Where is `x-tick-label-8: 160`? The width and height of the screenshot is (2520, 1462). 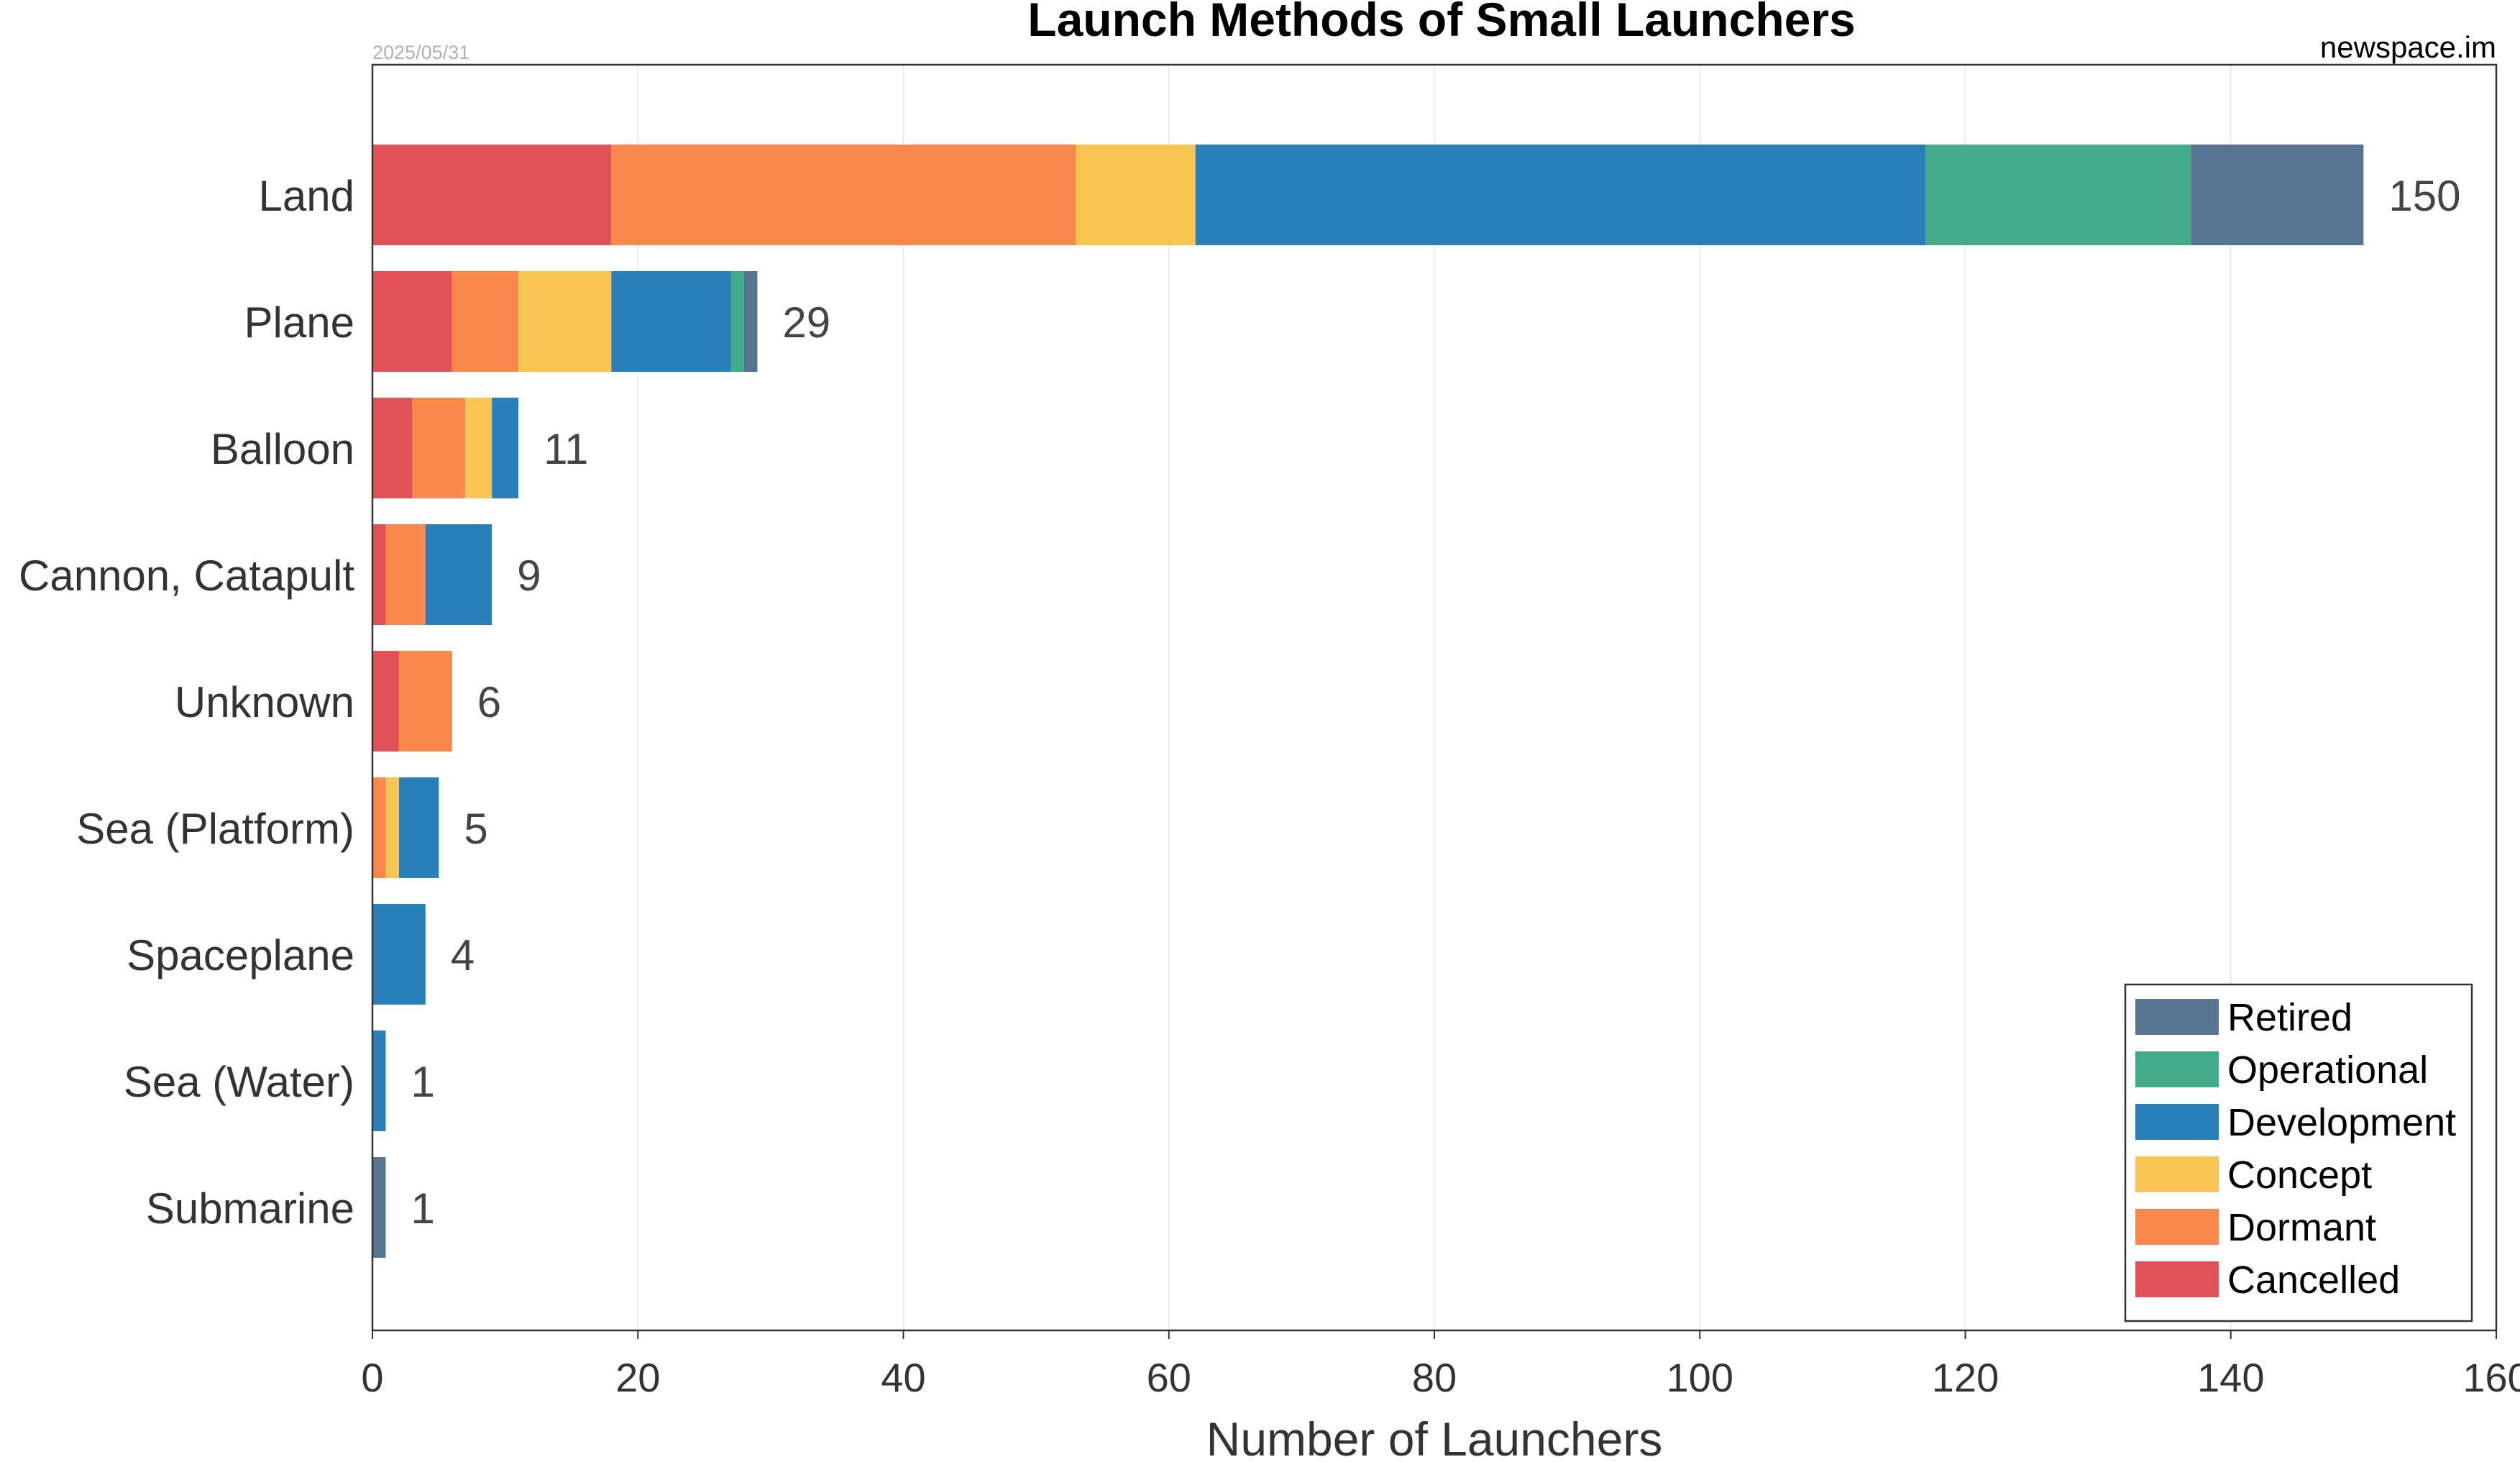
x-tick-label-8: 160 is located at coordinates (2491, 1377).